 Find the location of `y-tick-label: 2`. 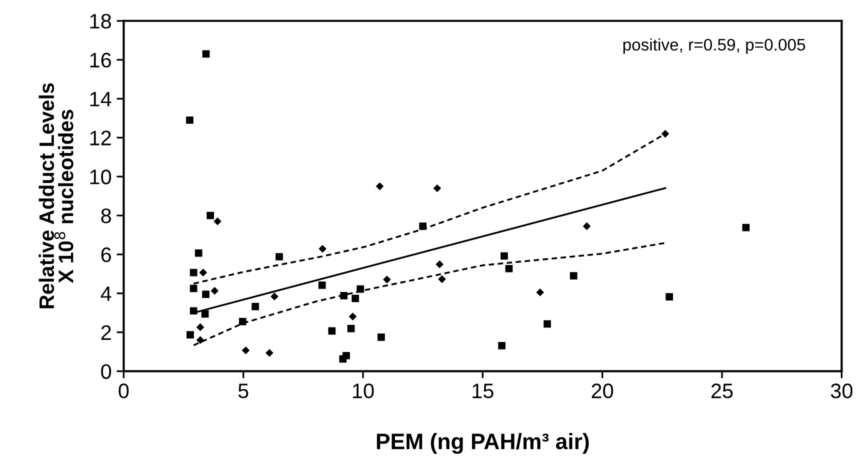

y-tick-label: 2 is located at coordinates (106, 332).